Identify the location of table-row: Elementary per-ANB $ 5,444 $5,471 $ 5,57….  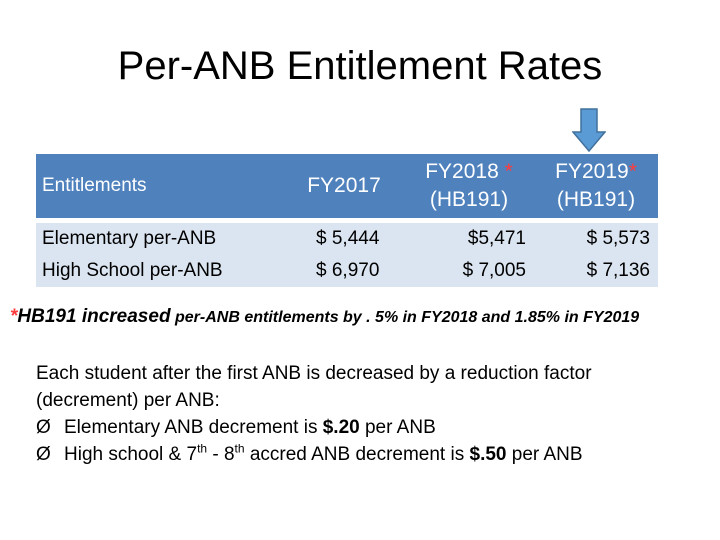
(347, 239).